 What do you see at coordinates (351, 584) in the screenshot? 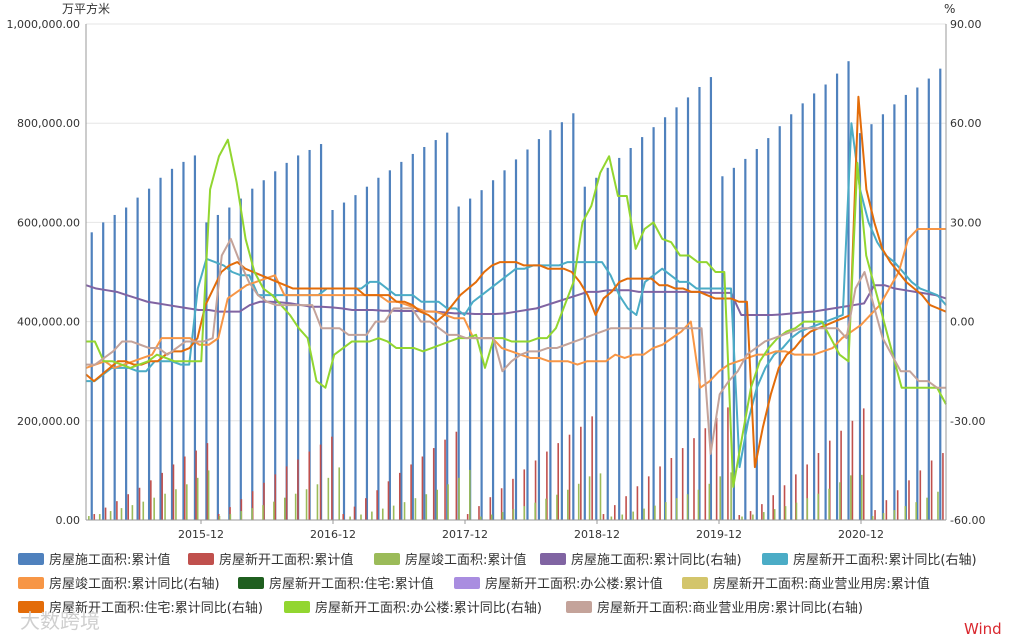
I see `legend-label: 房屋新开工面积:住宅:累计值` at bounding box center [351, 584].